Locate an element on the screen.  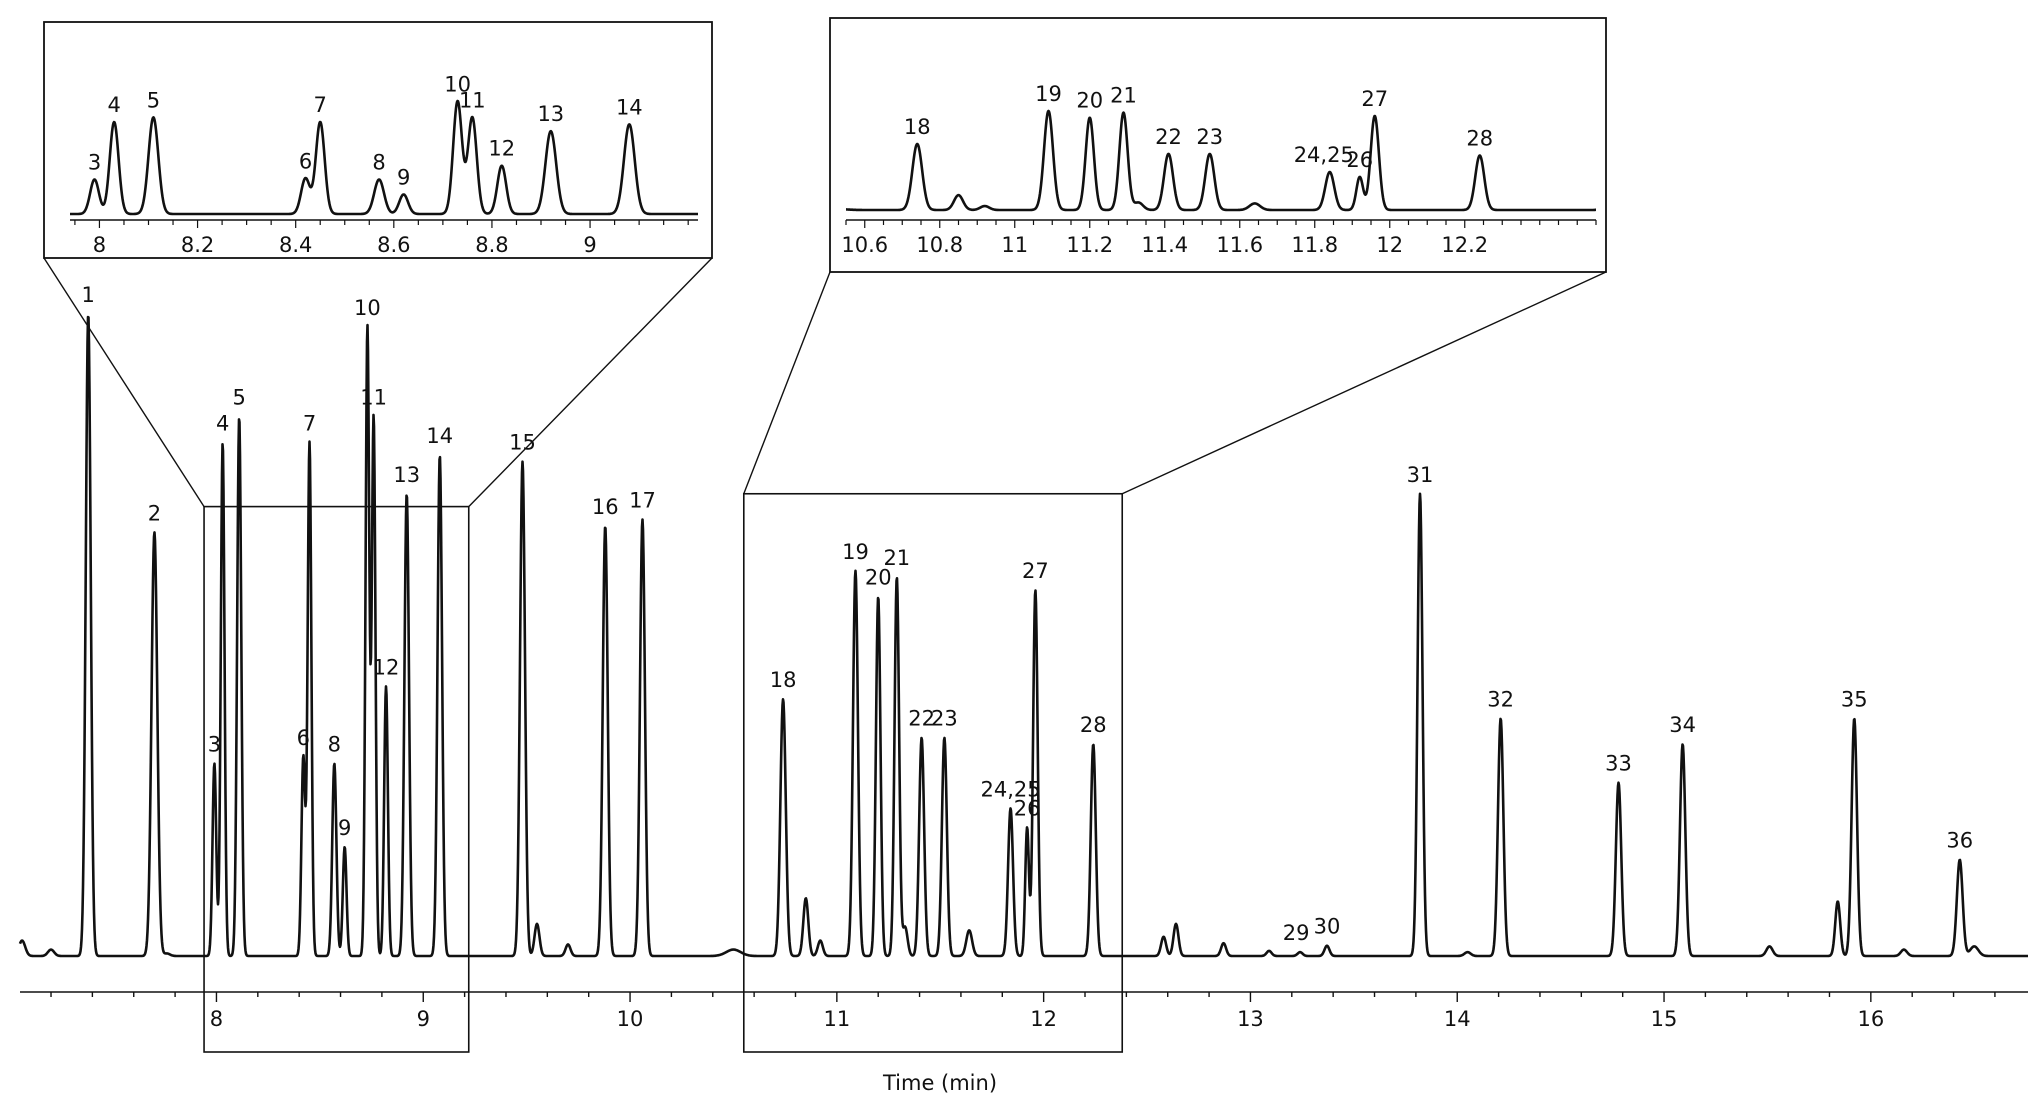
inset-peak-label: 18 is located at coordinates (917, 127).